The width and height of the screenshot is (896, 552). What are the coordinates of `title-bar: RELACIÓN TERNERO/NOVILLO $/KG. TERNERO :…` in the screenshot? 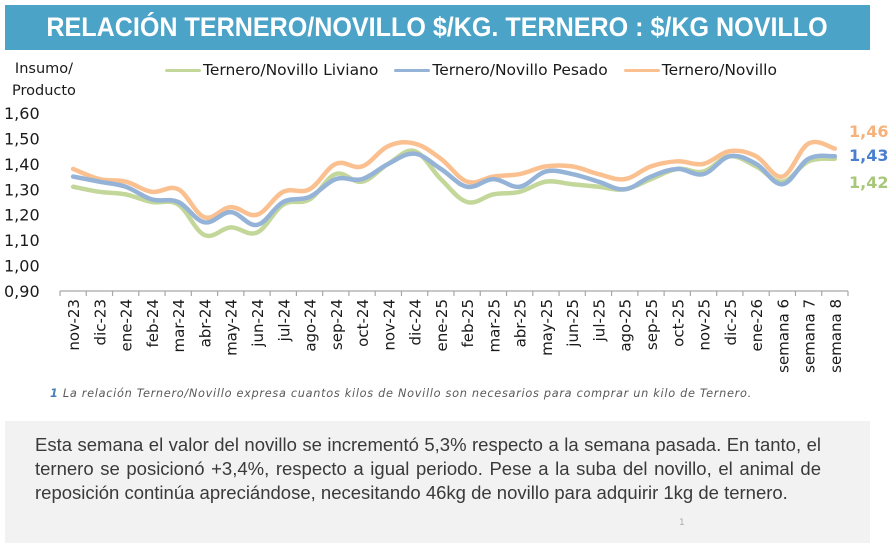 It's located at (437, 27).